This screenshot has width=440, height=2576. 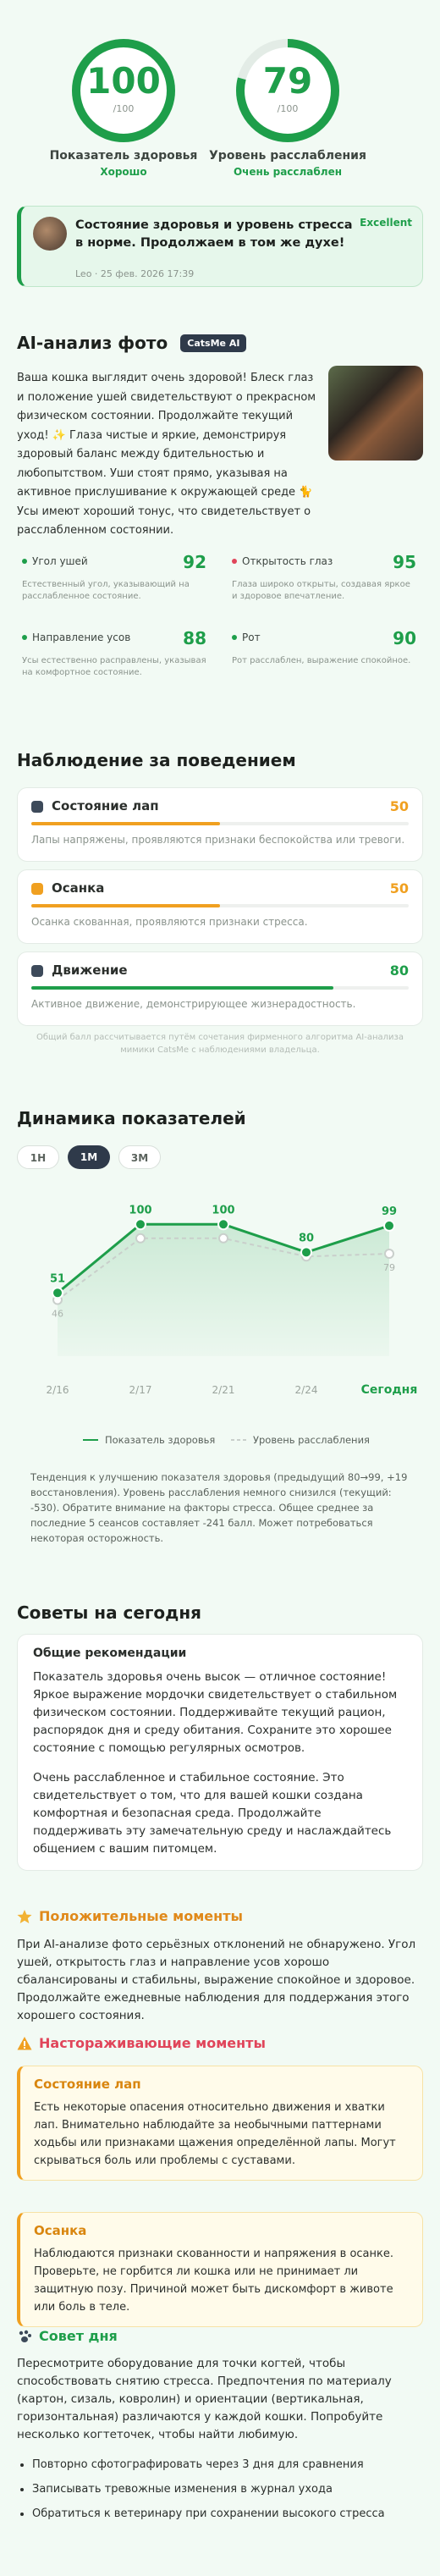 What do you see at coordinates (38, 1157) in the screenshot?
I see `period-button: 1Н` at bounding box center [38, 1157].